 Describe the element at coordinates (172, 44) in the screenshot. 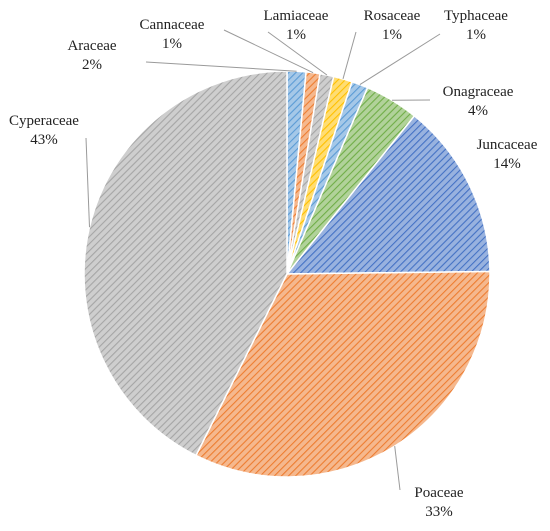

I see `label-percent-cannaceae: 1%` at that location.